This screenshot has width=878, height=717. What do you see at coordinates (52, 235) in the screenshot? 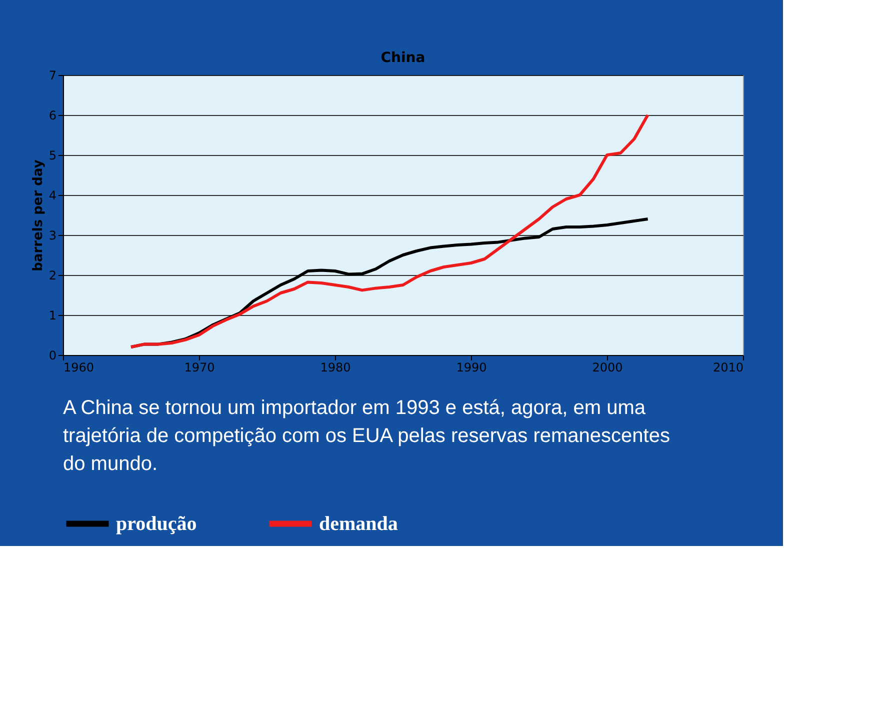
I see `y-tick-label: 3` at bounding box center [52, 235].